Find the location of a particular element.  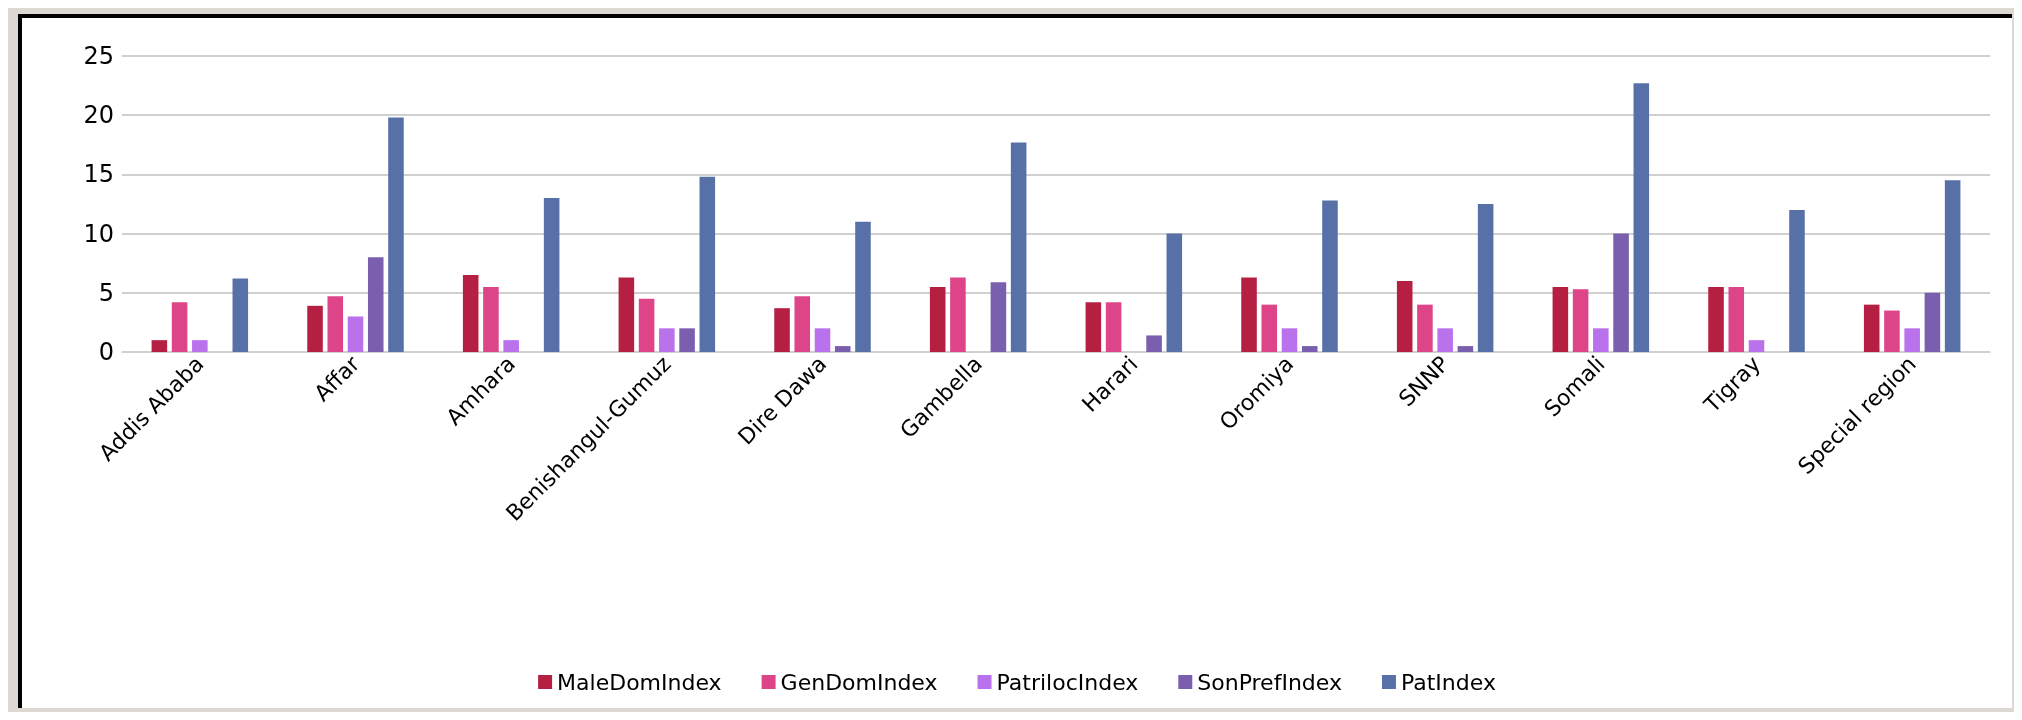

y-tick-label: 5 is located at coordinates (106, 292).